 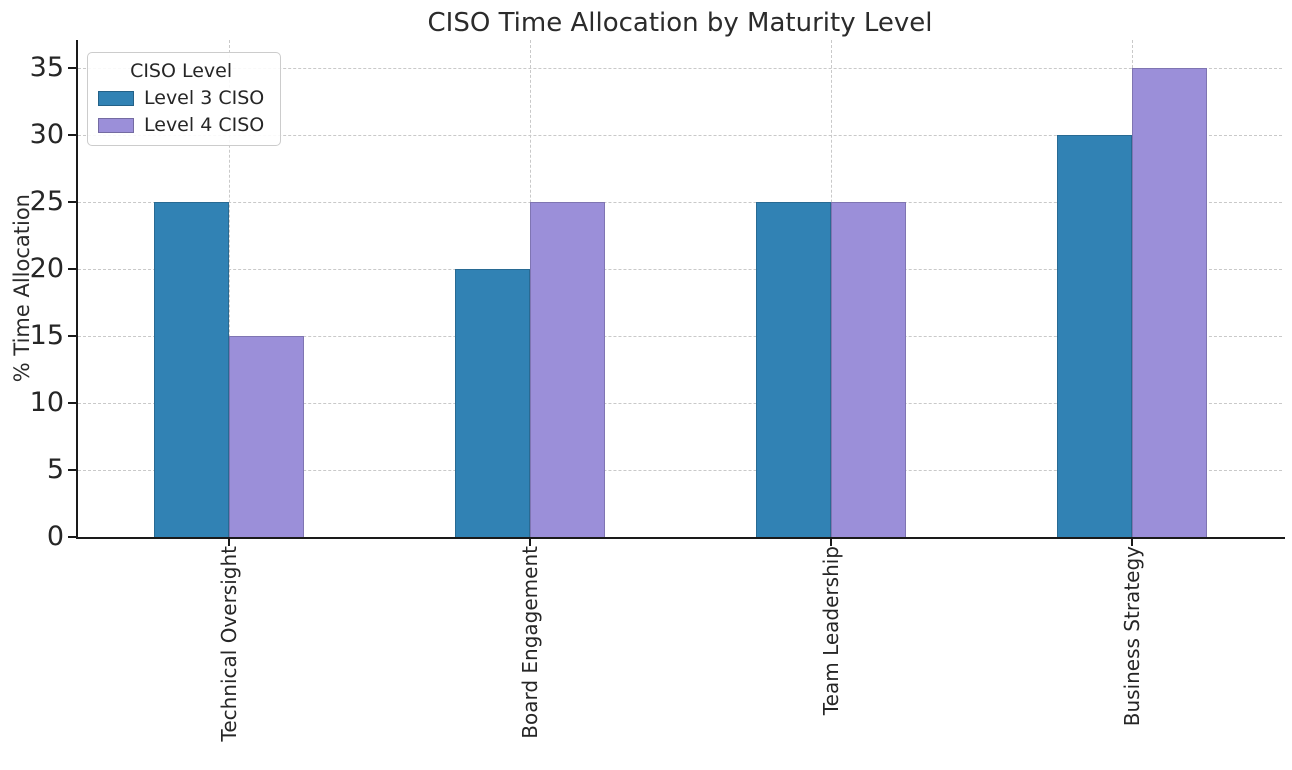 I want to click on y-tick-label: 15, so click(x=46, y=336).